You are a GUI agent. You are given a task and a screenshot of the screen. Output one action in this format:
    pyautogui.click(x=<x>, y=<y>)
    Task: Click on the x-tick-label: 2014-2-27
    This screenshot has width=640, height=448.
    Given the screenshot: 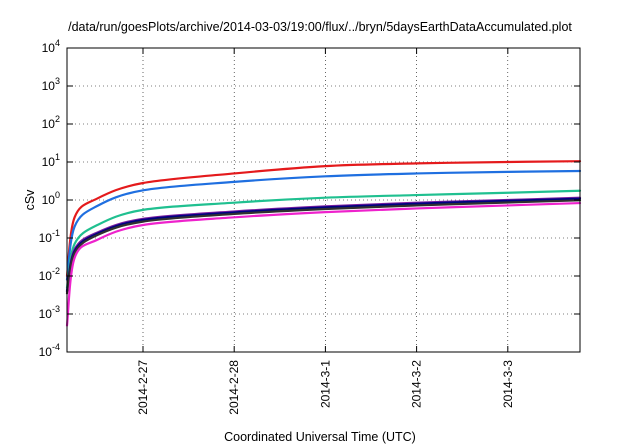 What is the action you would take?
    pyautogui.click(x=143, y=387)
    